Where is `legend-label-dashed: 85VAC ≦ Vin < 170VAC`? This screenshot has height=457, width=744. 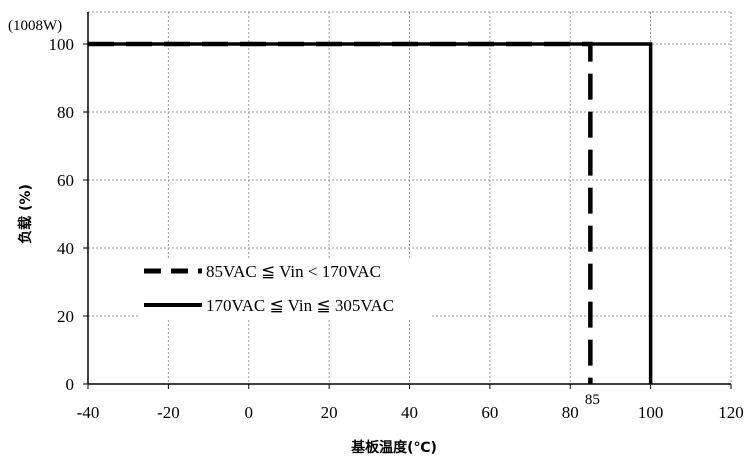
legend-label-dashed: 85VAC ≦ Vin < 170VAC is located at coordinates (293, 271).